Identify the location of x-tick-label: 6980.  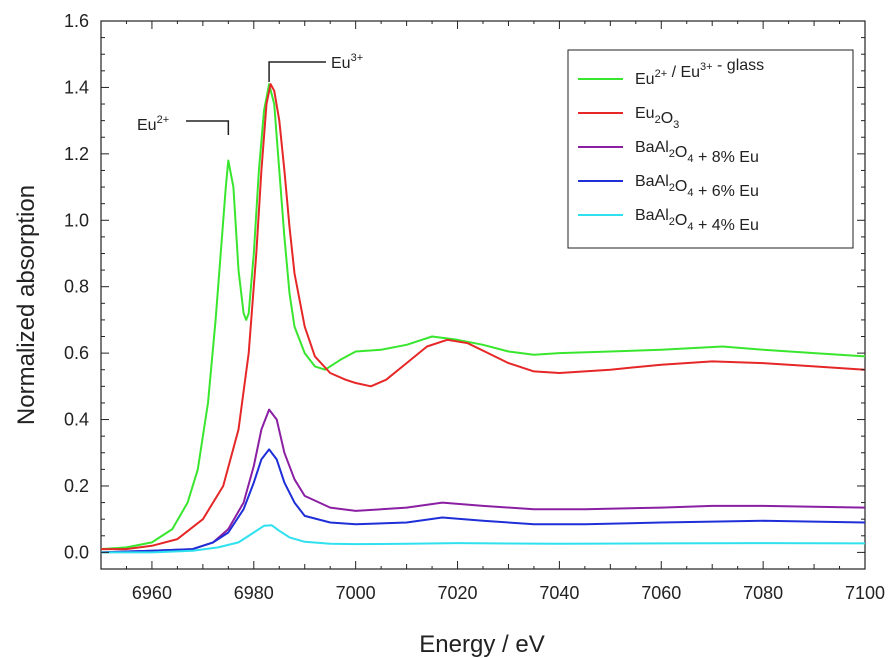
(254, 593).